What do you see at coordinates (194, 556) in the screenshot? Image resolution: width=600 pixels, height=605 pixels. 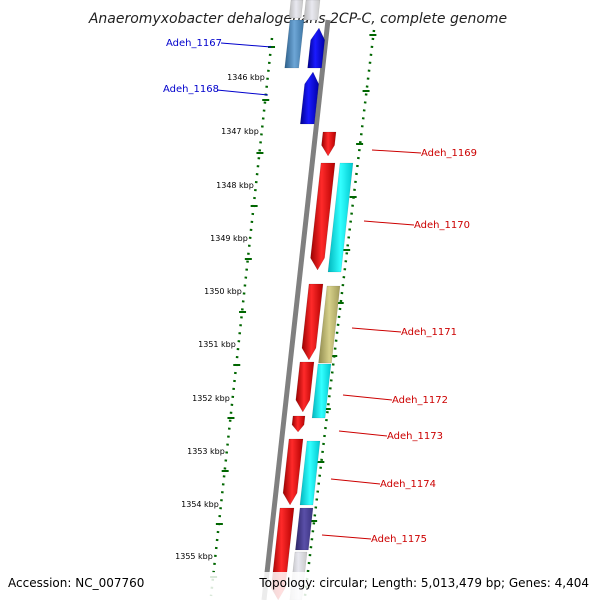 I see `scale-label: 1355 kbp` at bounding box center [194, 556].